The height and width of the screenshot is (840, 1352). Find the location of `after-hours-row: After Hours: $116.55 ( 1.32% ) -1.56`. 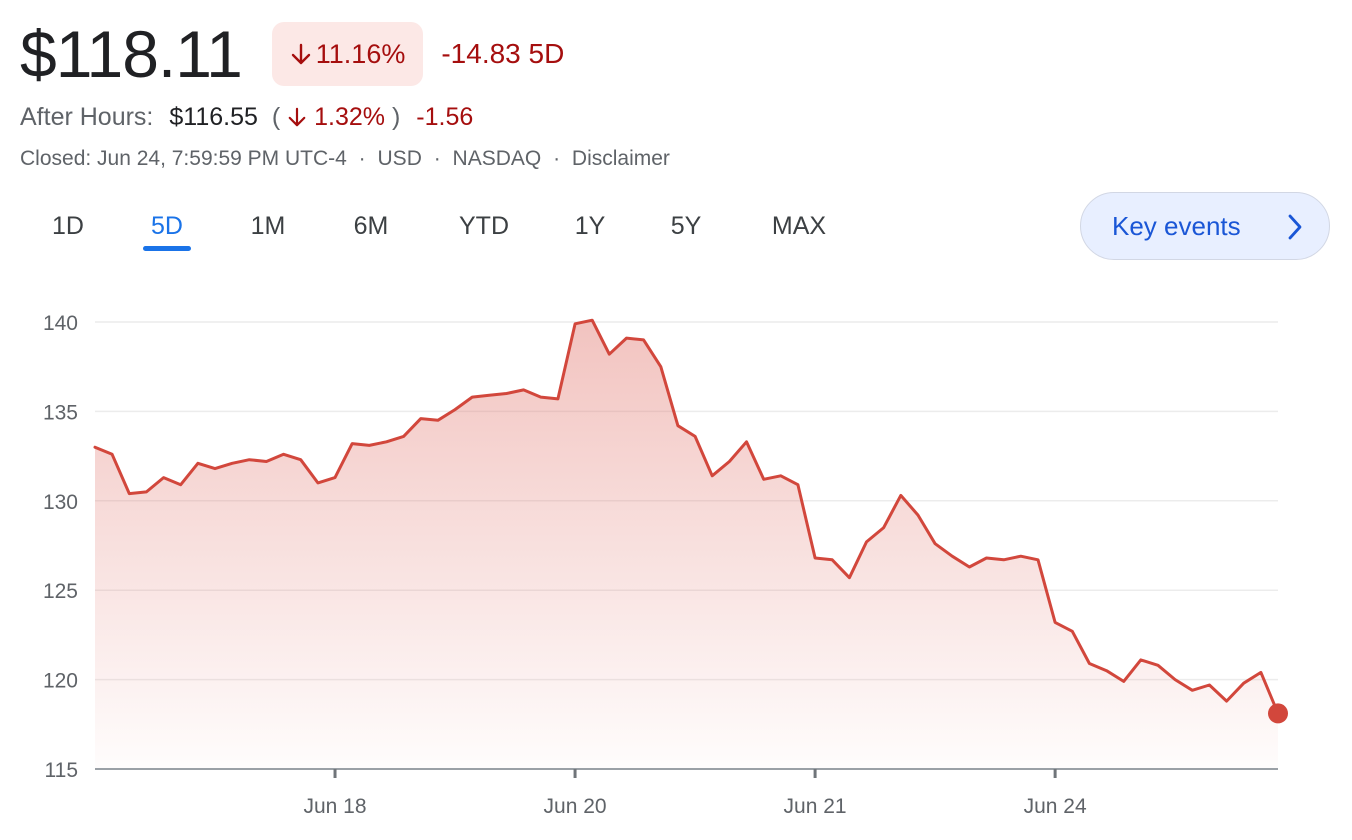

after-hours-row: After Hours: $116.55 ( 1.32% ) -1.56 is located at coordinates (246, 117).